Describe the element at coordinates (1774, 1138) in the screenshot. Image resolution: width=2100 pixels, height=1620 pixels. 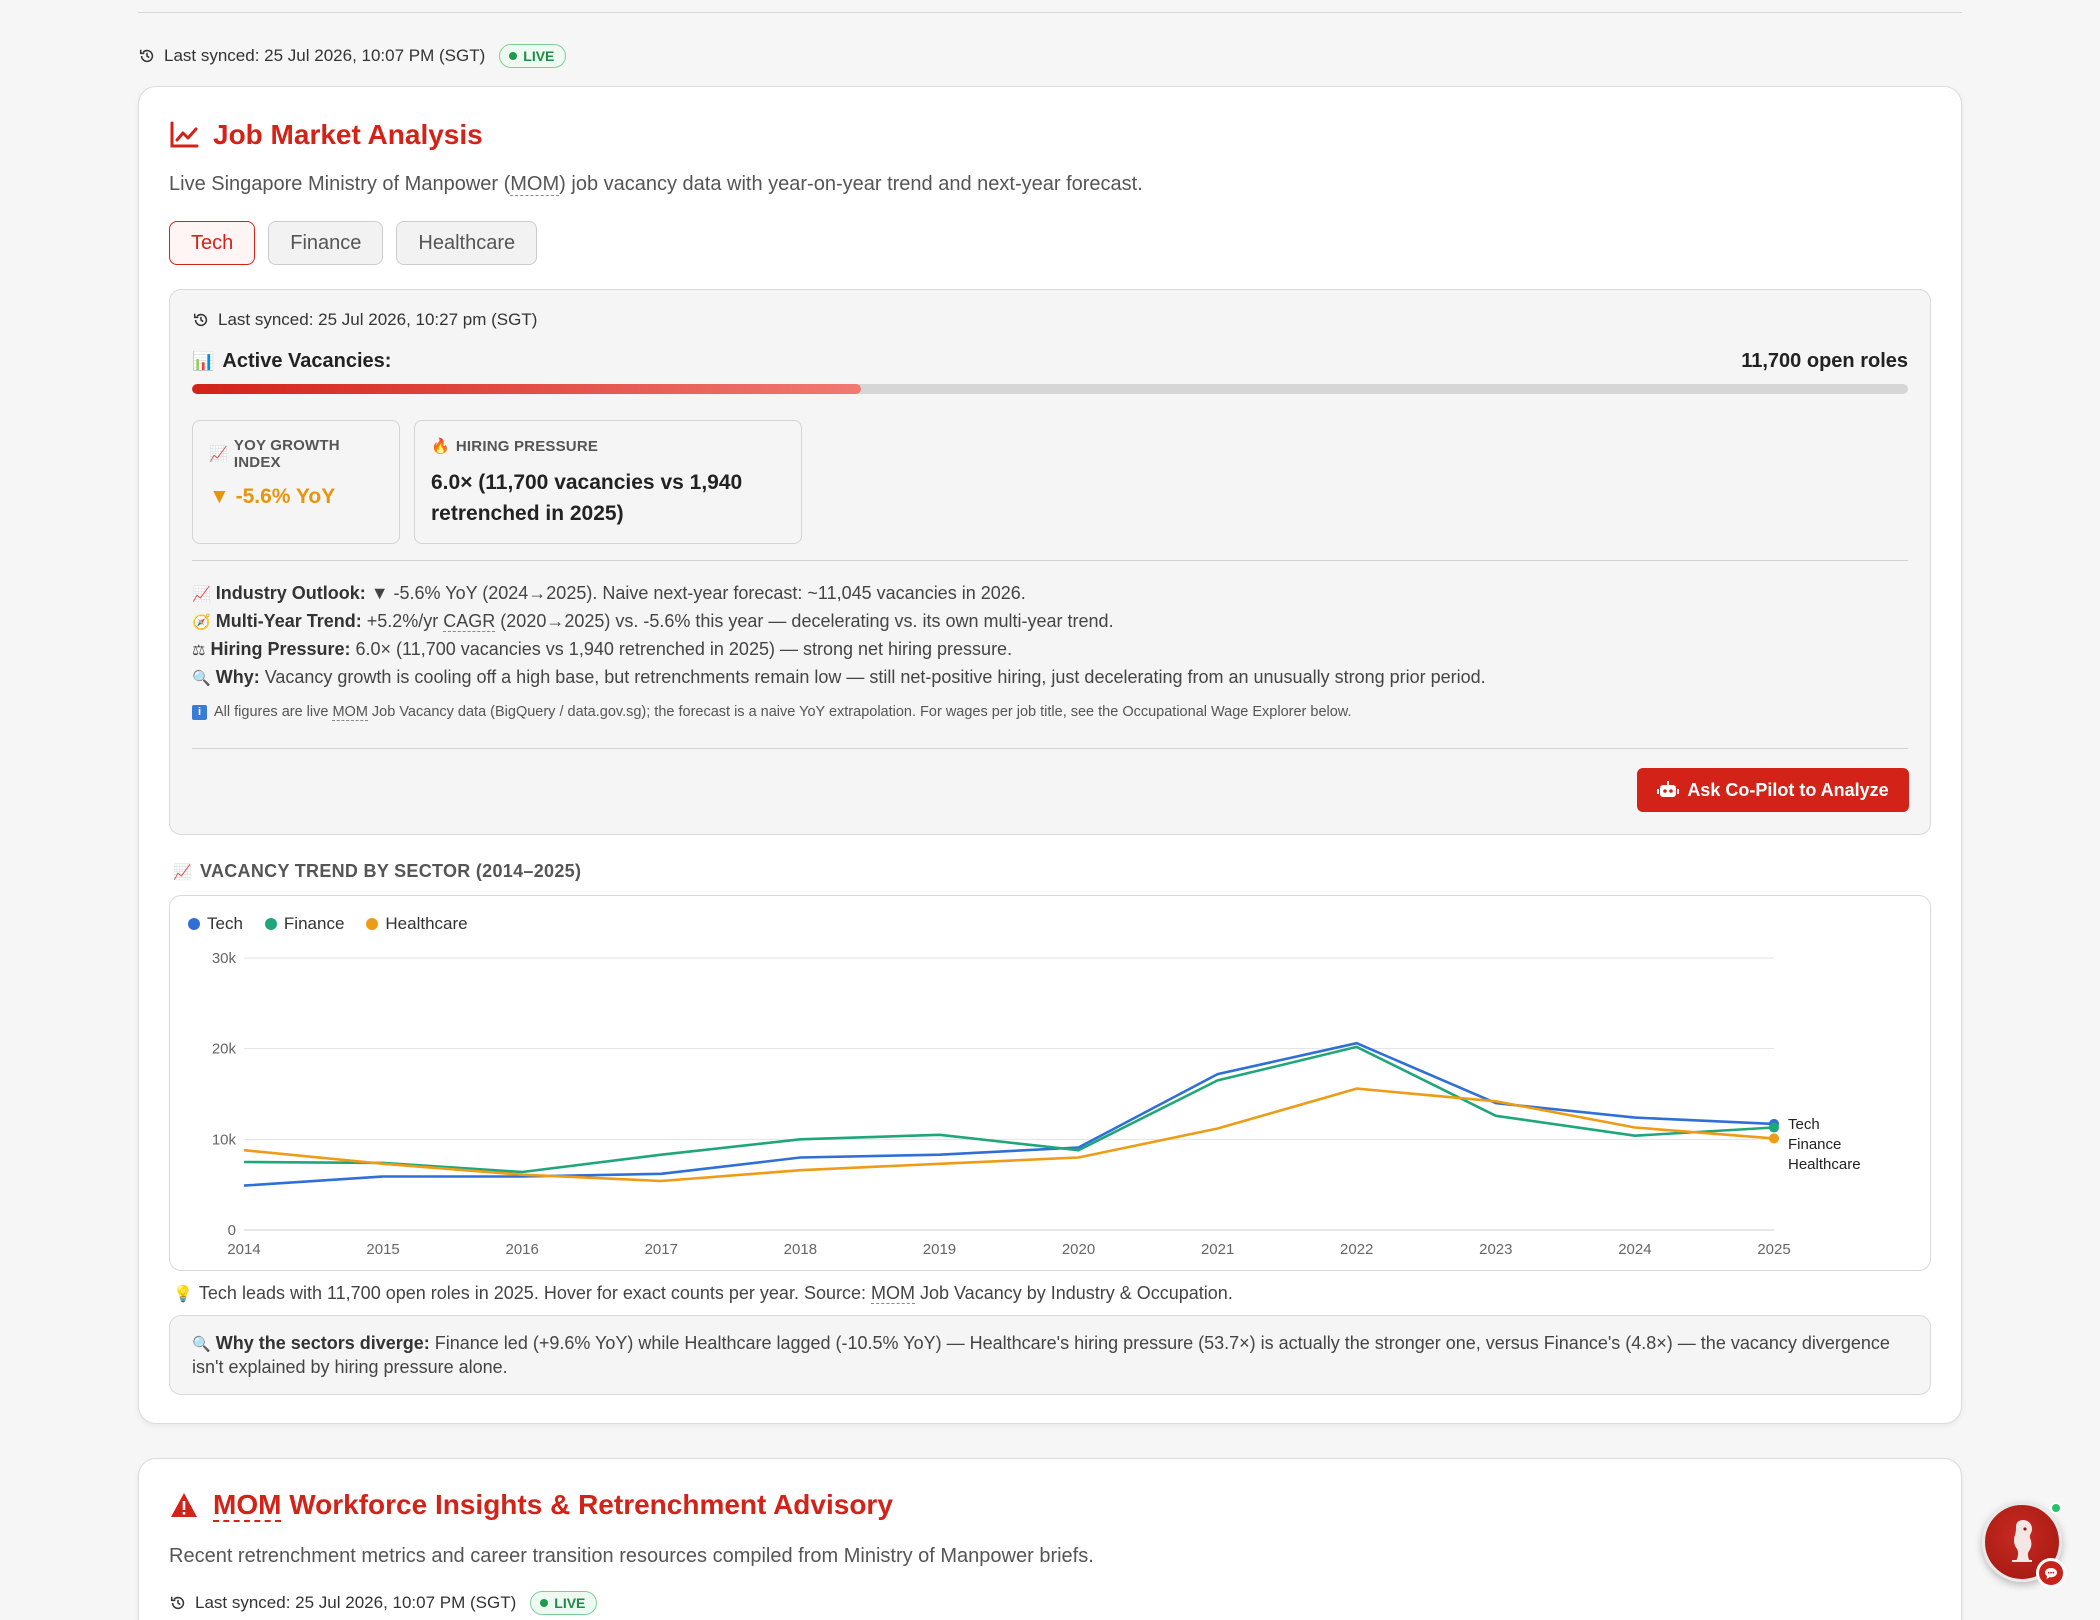
I see `series-end-point-healthcare` at that location.